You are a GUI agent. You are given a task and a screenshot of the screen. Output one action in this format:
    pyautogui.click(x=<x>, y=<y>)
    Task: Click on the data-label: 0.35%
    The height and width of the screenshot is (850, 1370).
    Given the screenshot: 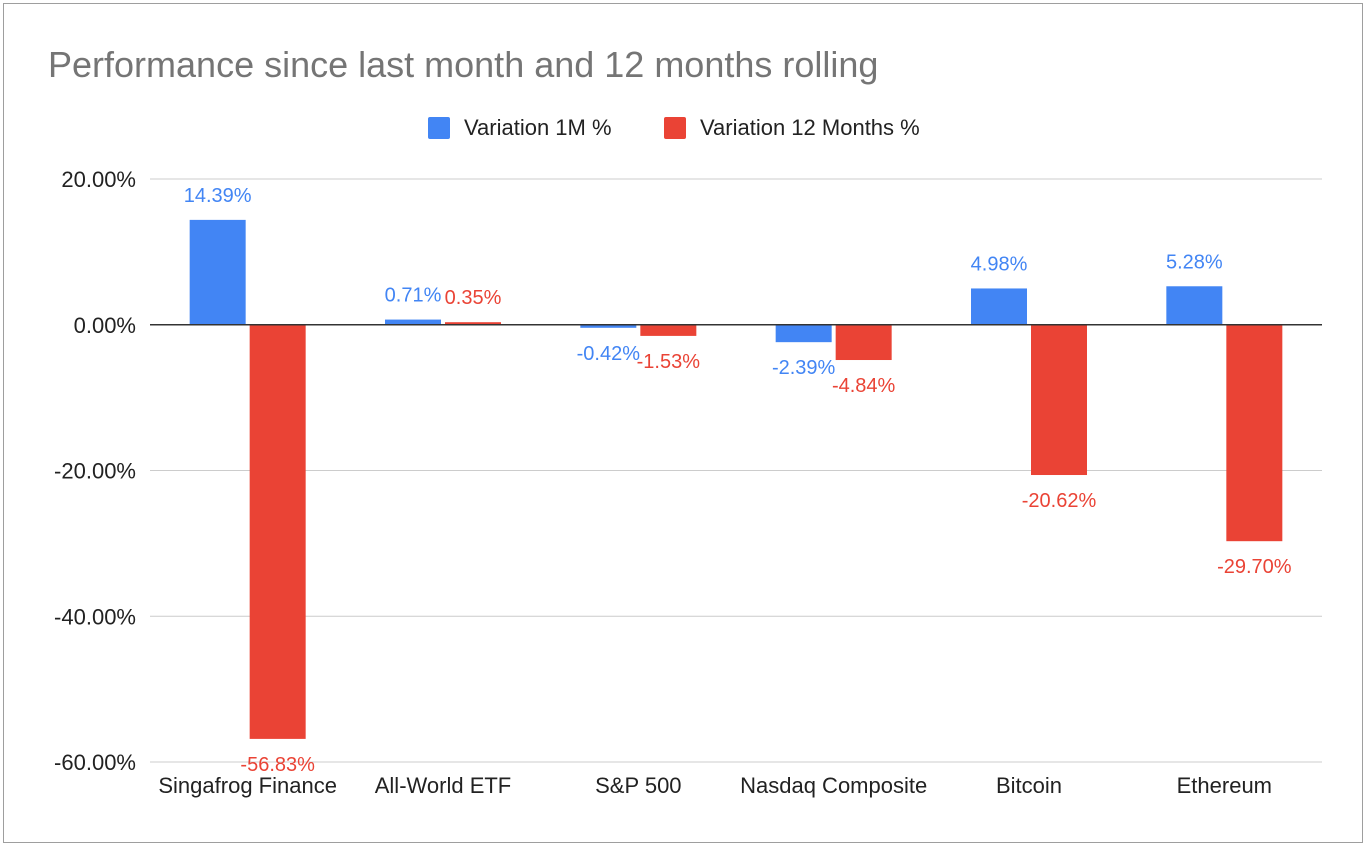 What is the action you would take?
    pyautogui.click(x=473, y=298)
    